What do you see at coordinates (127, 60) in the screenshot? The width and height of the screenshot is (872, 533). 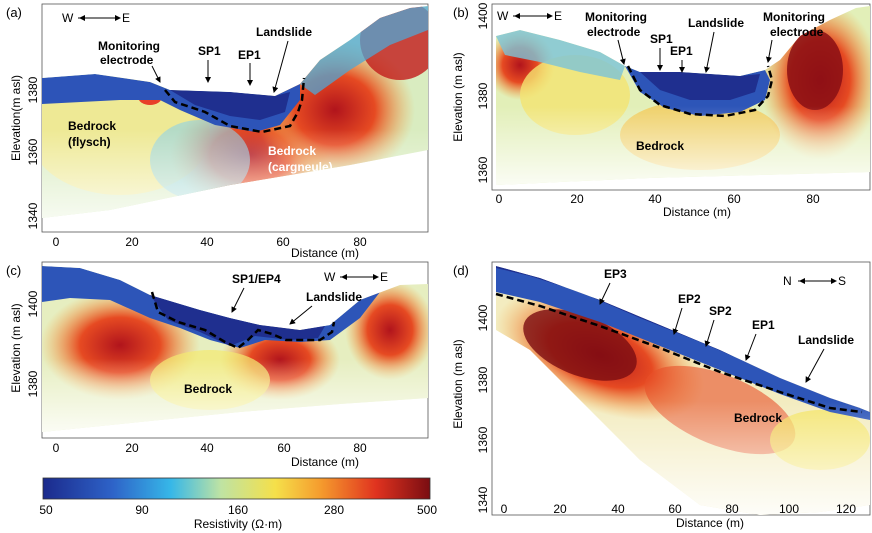 I see `panel-a-ann-electrode: electrode` at bounding box center [127, 60].